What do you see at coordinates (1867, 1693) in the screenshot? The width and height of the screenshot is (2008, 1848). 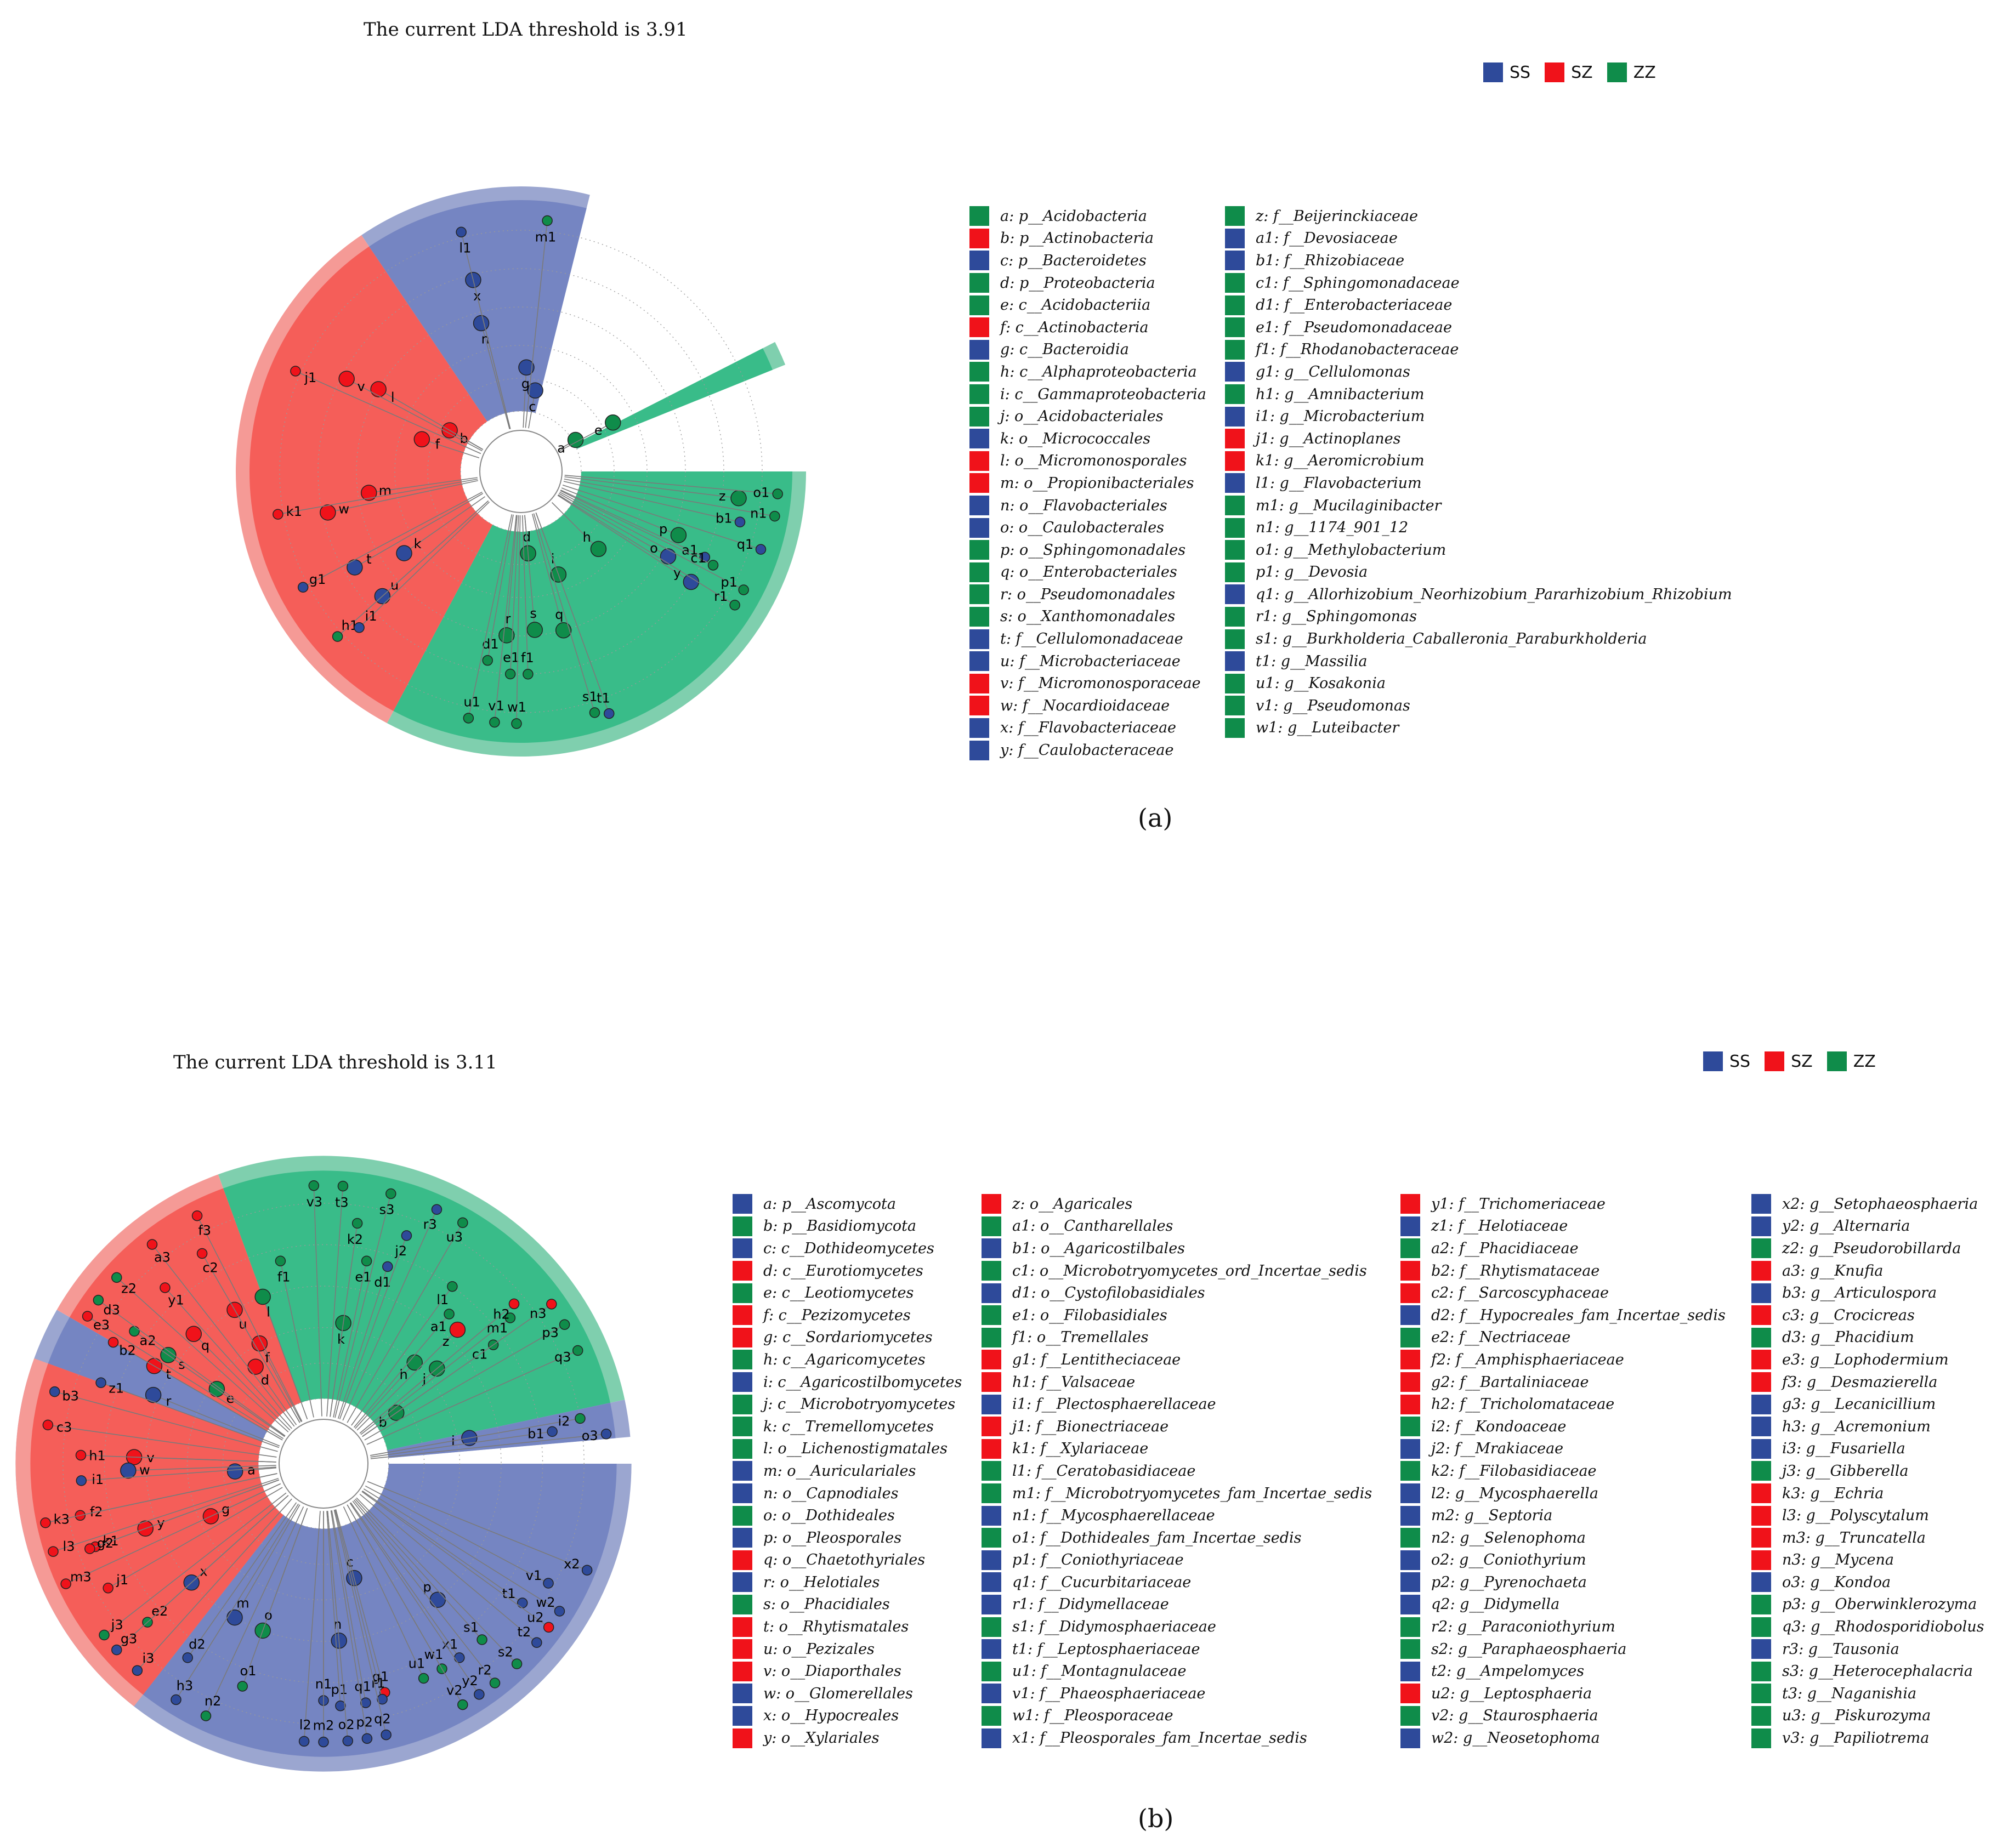 I see `panel-b-key-row: t3: g__Naganishia` at bounding box center [1867, 1693].